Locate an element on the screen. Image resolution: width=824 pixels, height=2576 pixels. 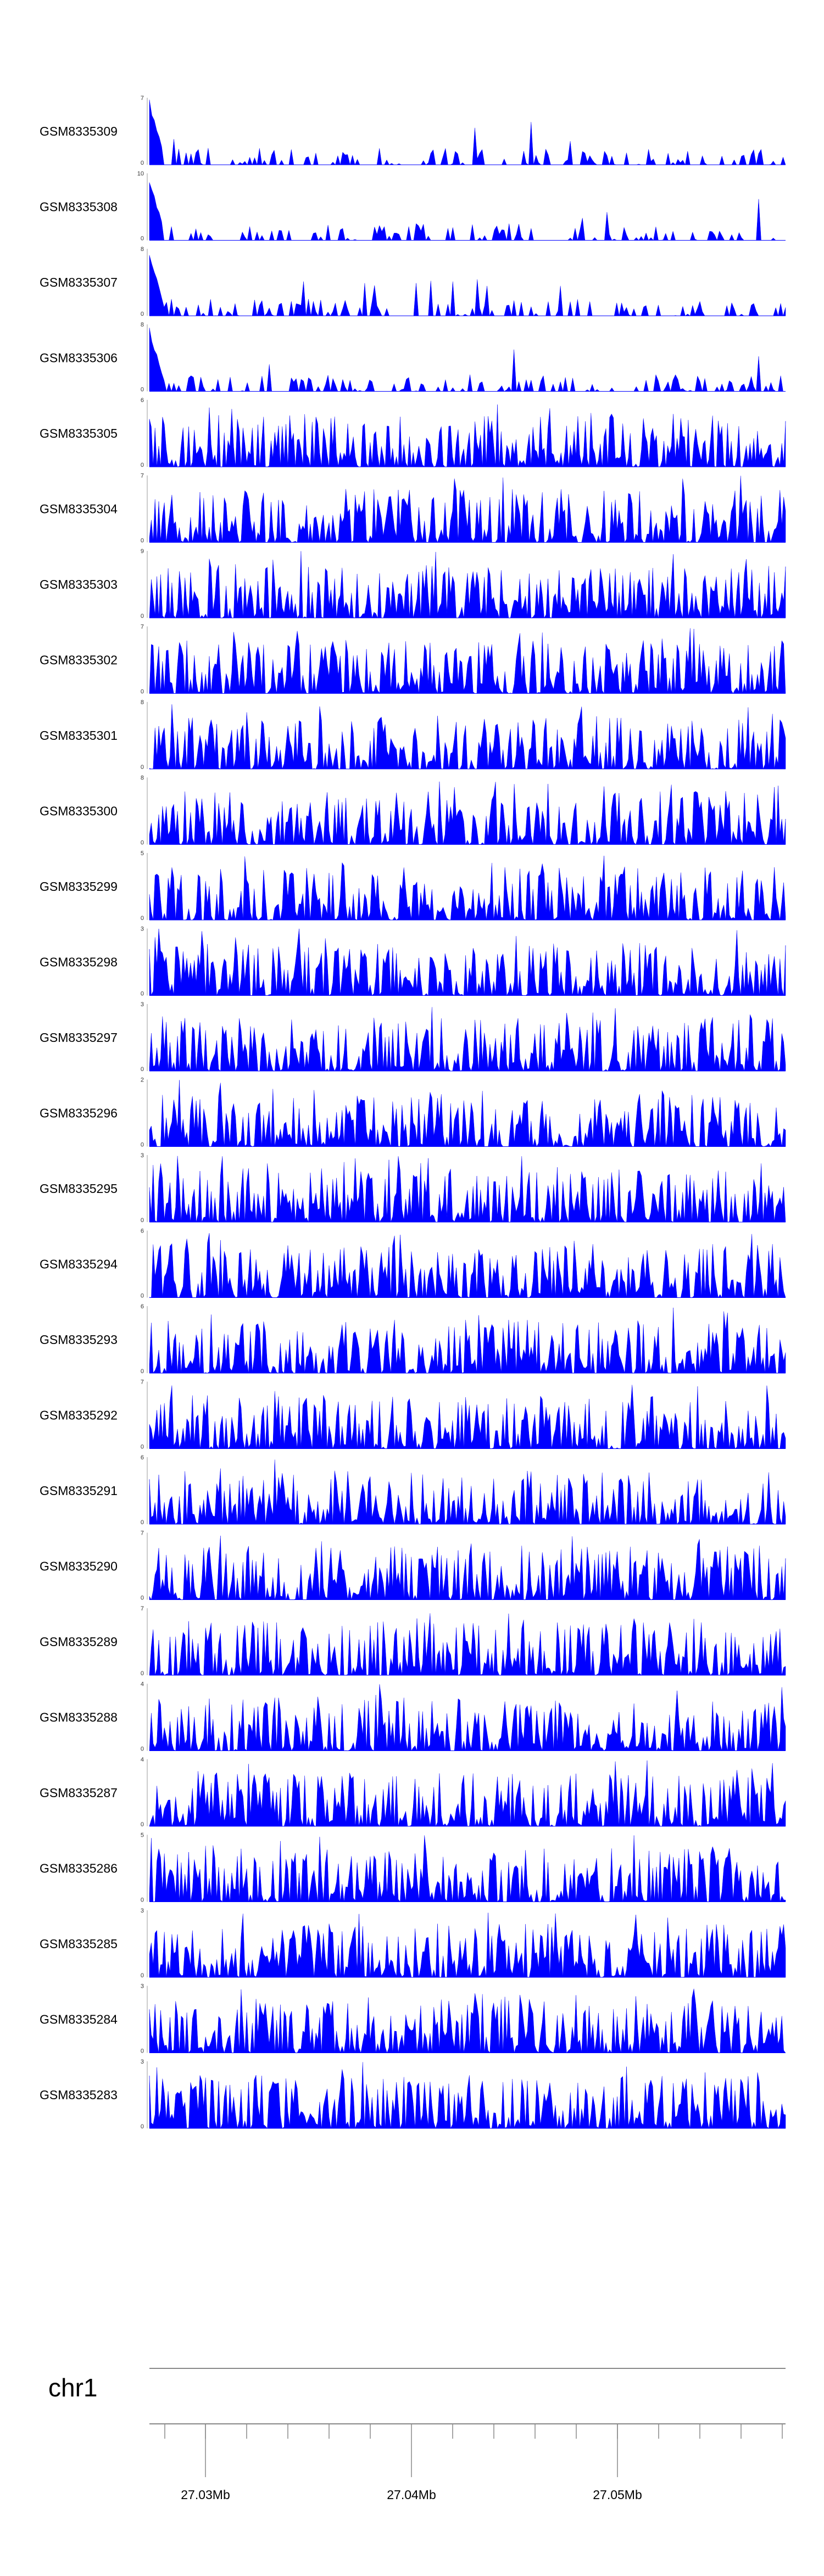
track-GSM8335297: GSM8335297 3 0 is located at coordinates (413, 1037).